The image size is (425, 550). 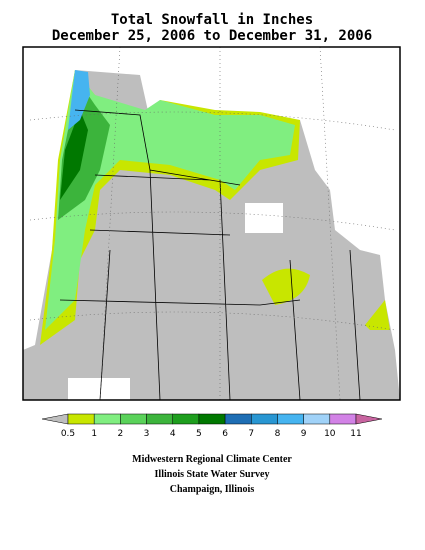 What do you see at coordinates (212, 20) in the screenshot?
I see `title: Total Snowfall in Inches` at bounding box center [212, 20].